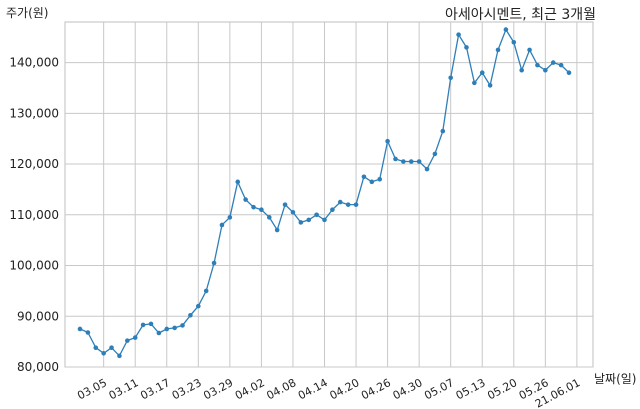  I want to click on x-tick-label: 04.14, so click(313, 389).